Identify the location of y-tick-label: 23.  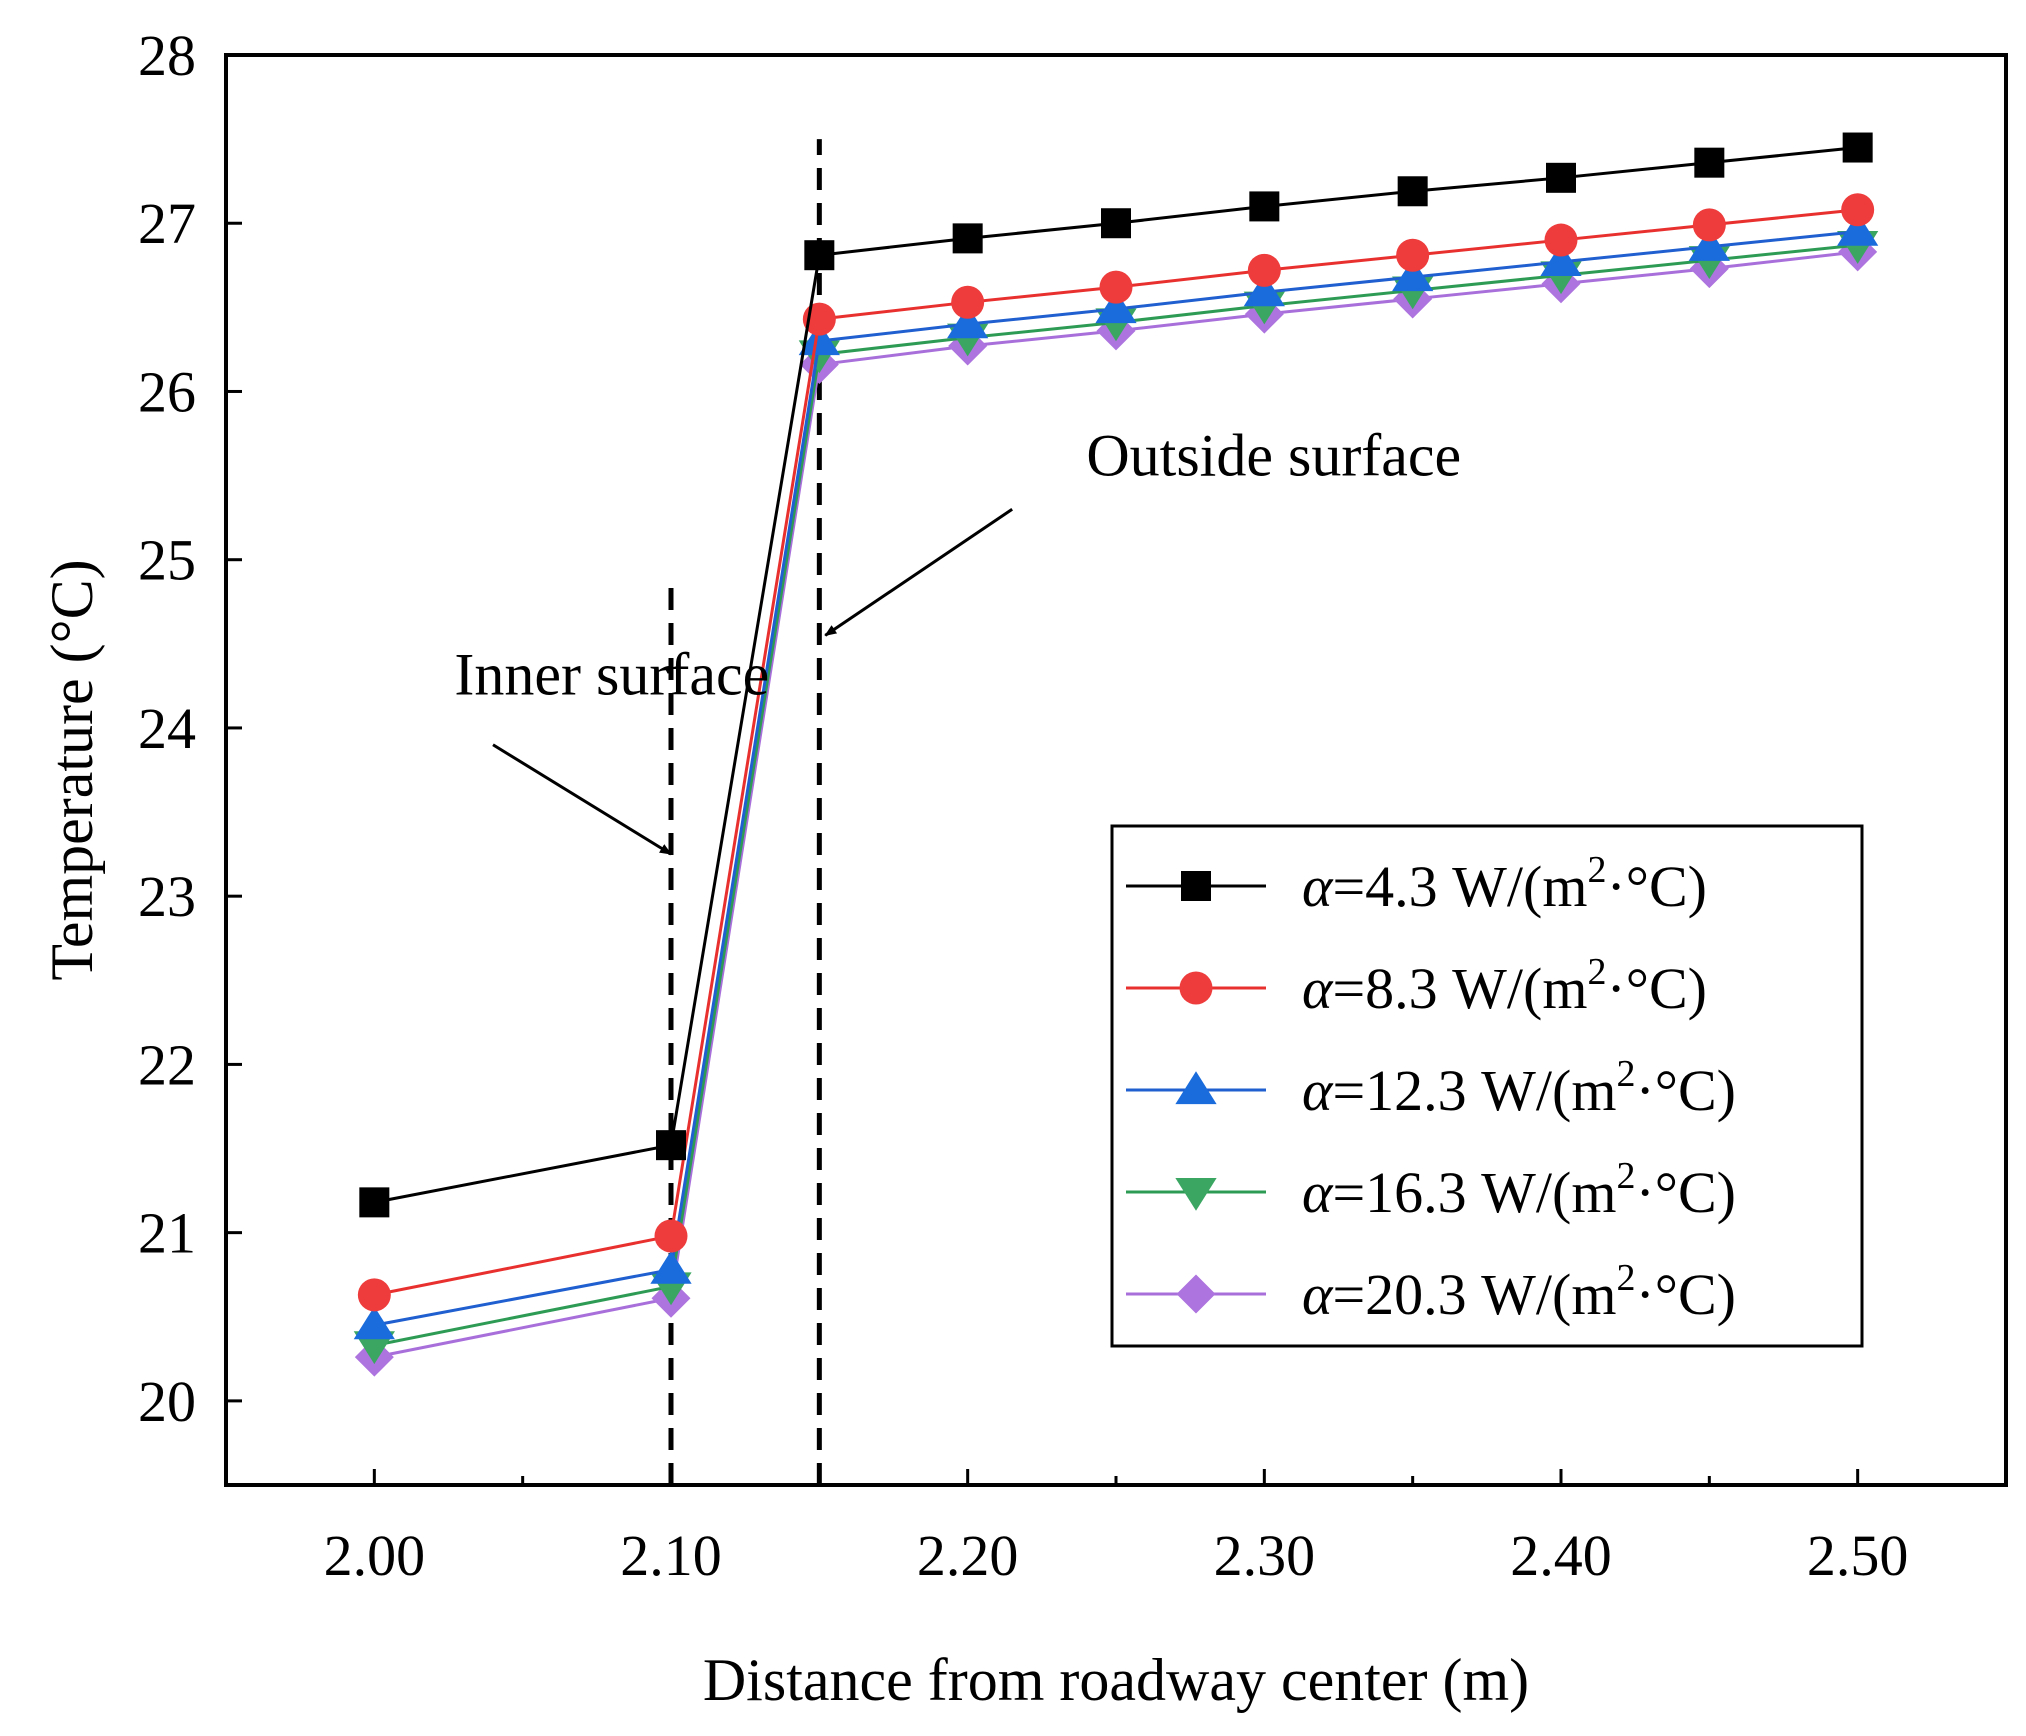
(167, 896).